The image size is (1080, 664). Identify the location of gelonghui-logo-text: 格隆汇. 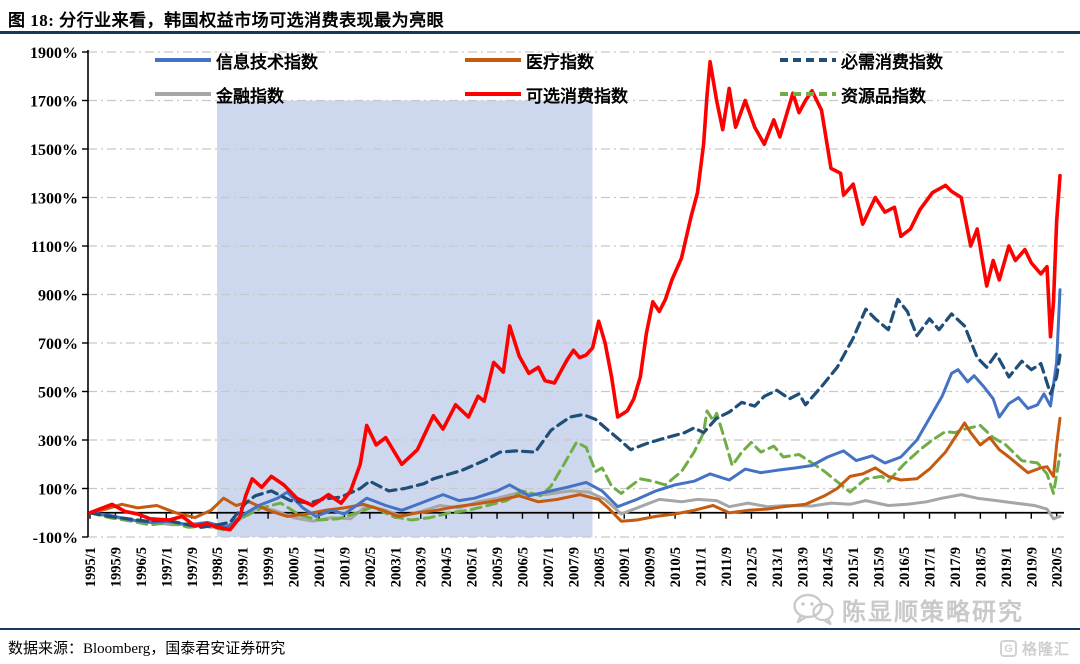
(1046, 650).